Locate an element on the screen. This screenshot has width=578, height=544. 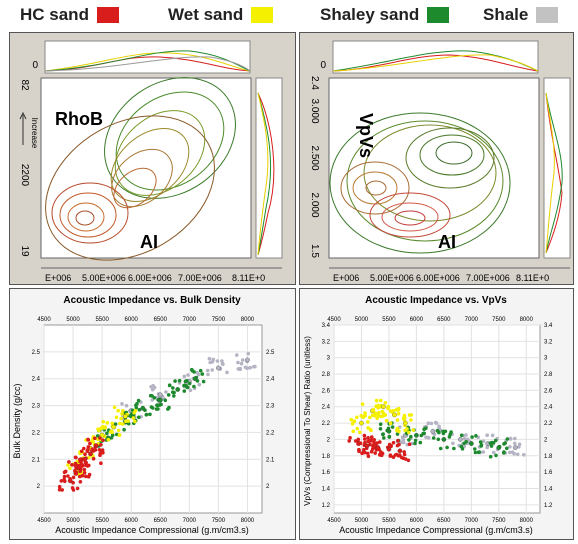
contour-shale-outer is located at coordinates (170, 138).